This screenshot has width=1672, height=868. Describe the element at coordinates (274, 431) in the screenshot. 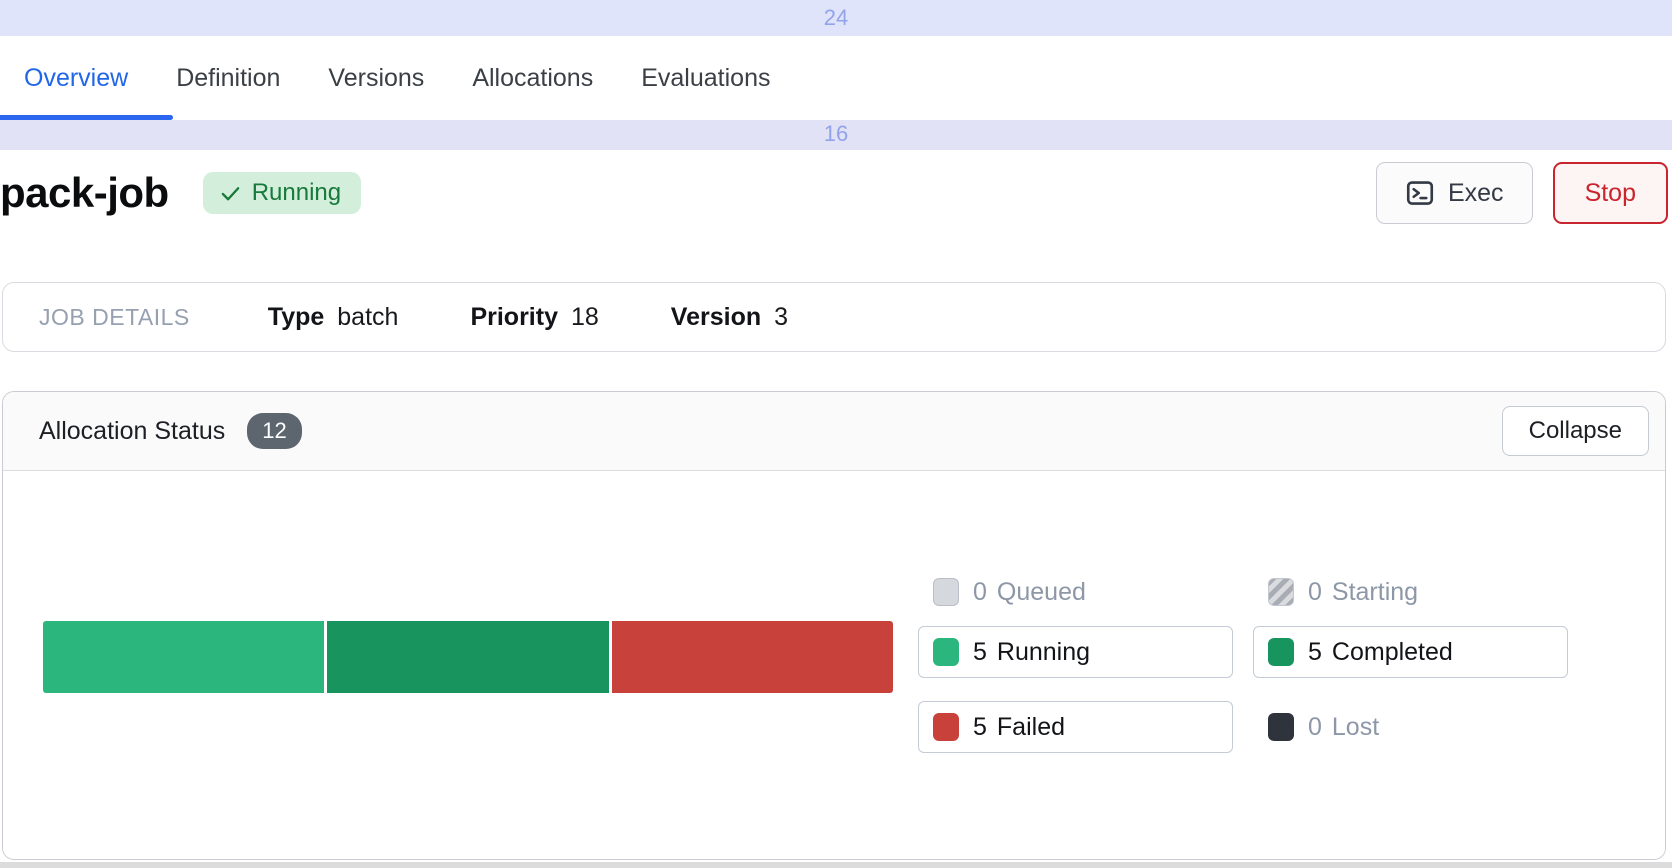

I see `allocation-count-badge: 12` at that location.